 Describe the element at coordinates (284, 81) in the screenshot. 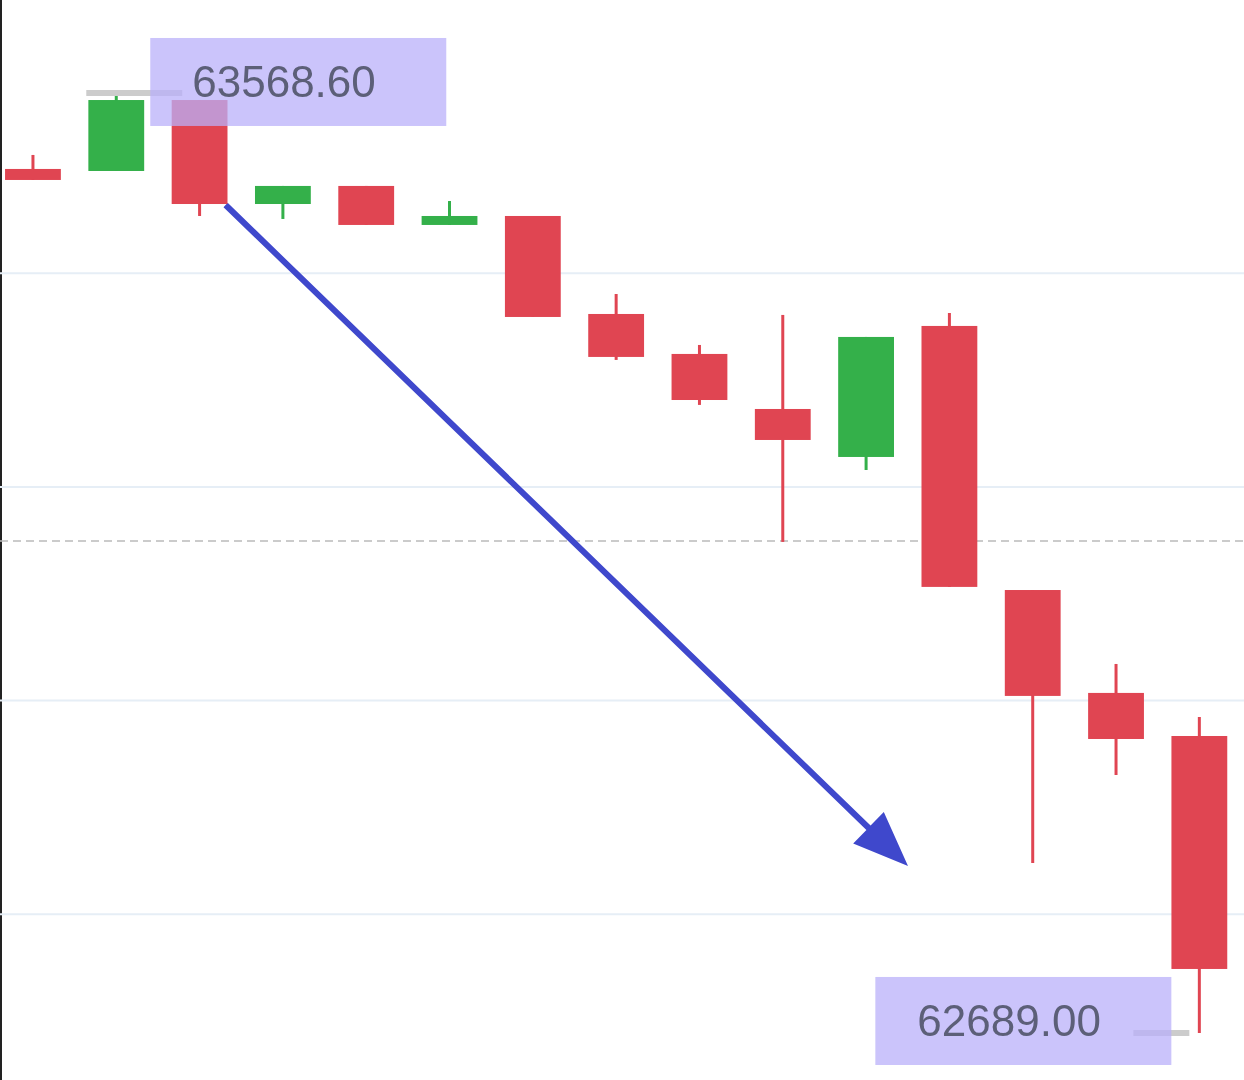

I see `annotation: 63568.60` at that location.